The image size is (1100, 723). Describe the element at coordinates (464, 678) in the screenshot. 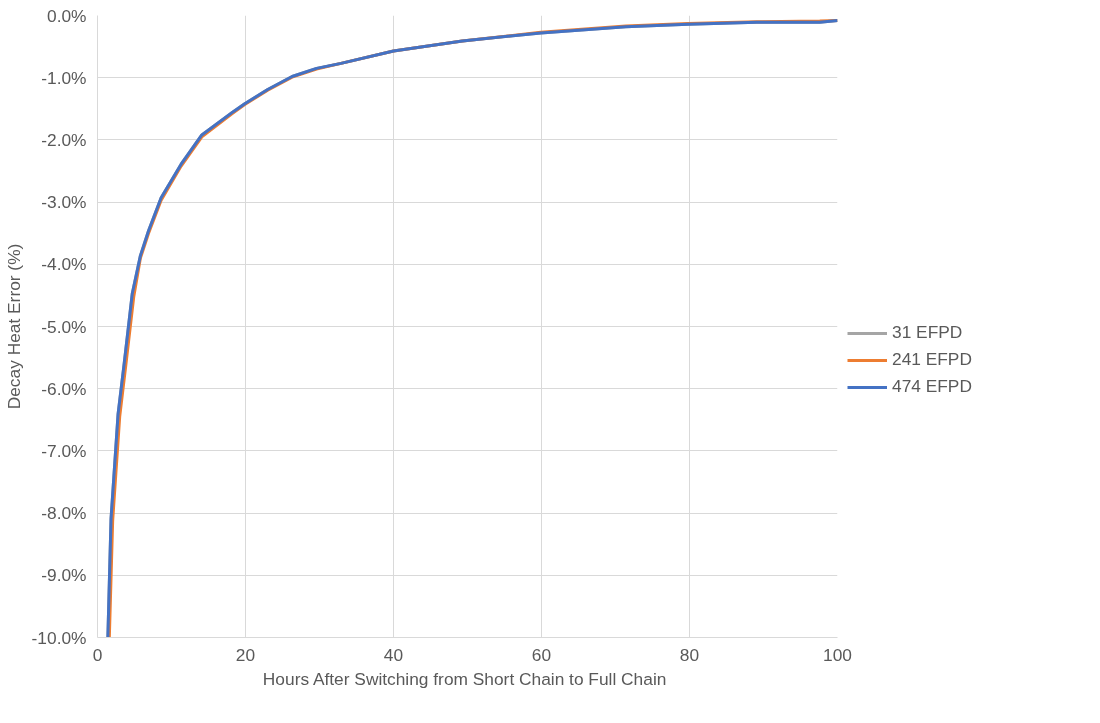

I see `x-axis-title: Hours After Switching from Short Chain to Full Chain` at that location.